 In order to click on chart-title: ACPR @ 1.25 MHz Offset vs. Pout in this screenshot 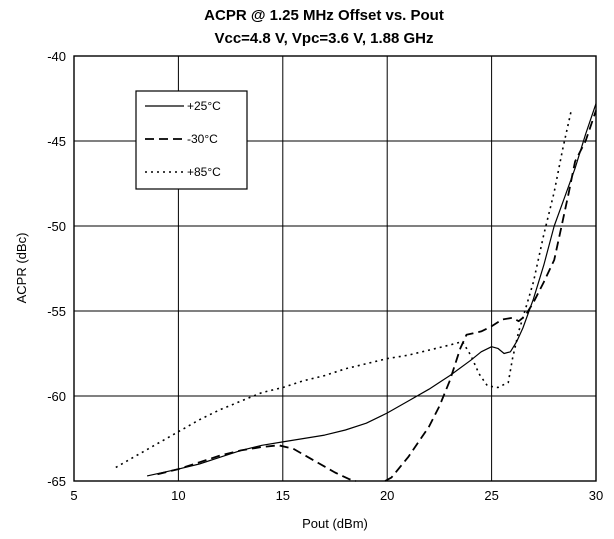, I will do `click(324, 15)`.